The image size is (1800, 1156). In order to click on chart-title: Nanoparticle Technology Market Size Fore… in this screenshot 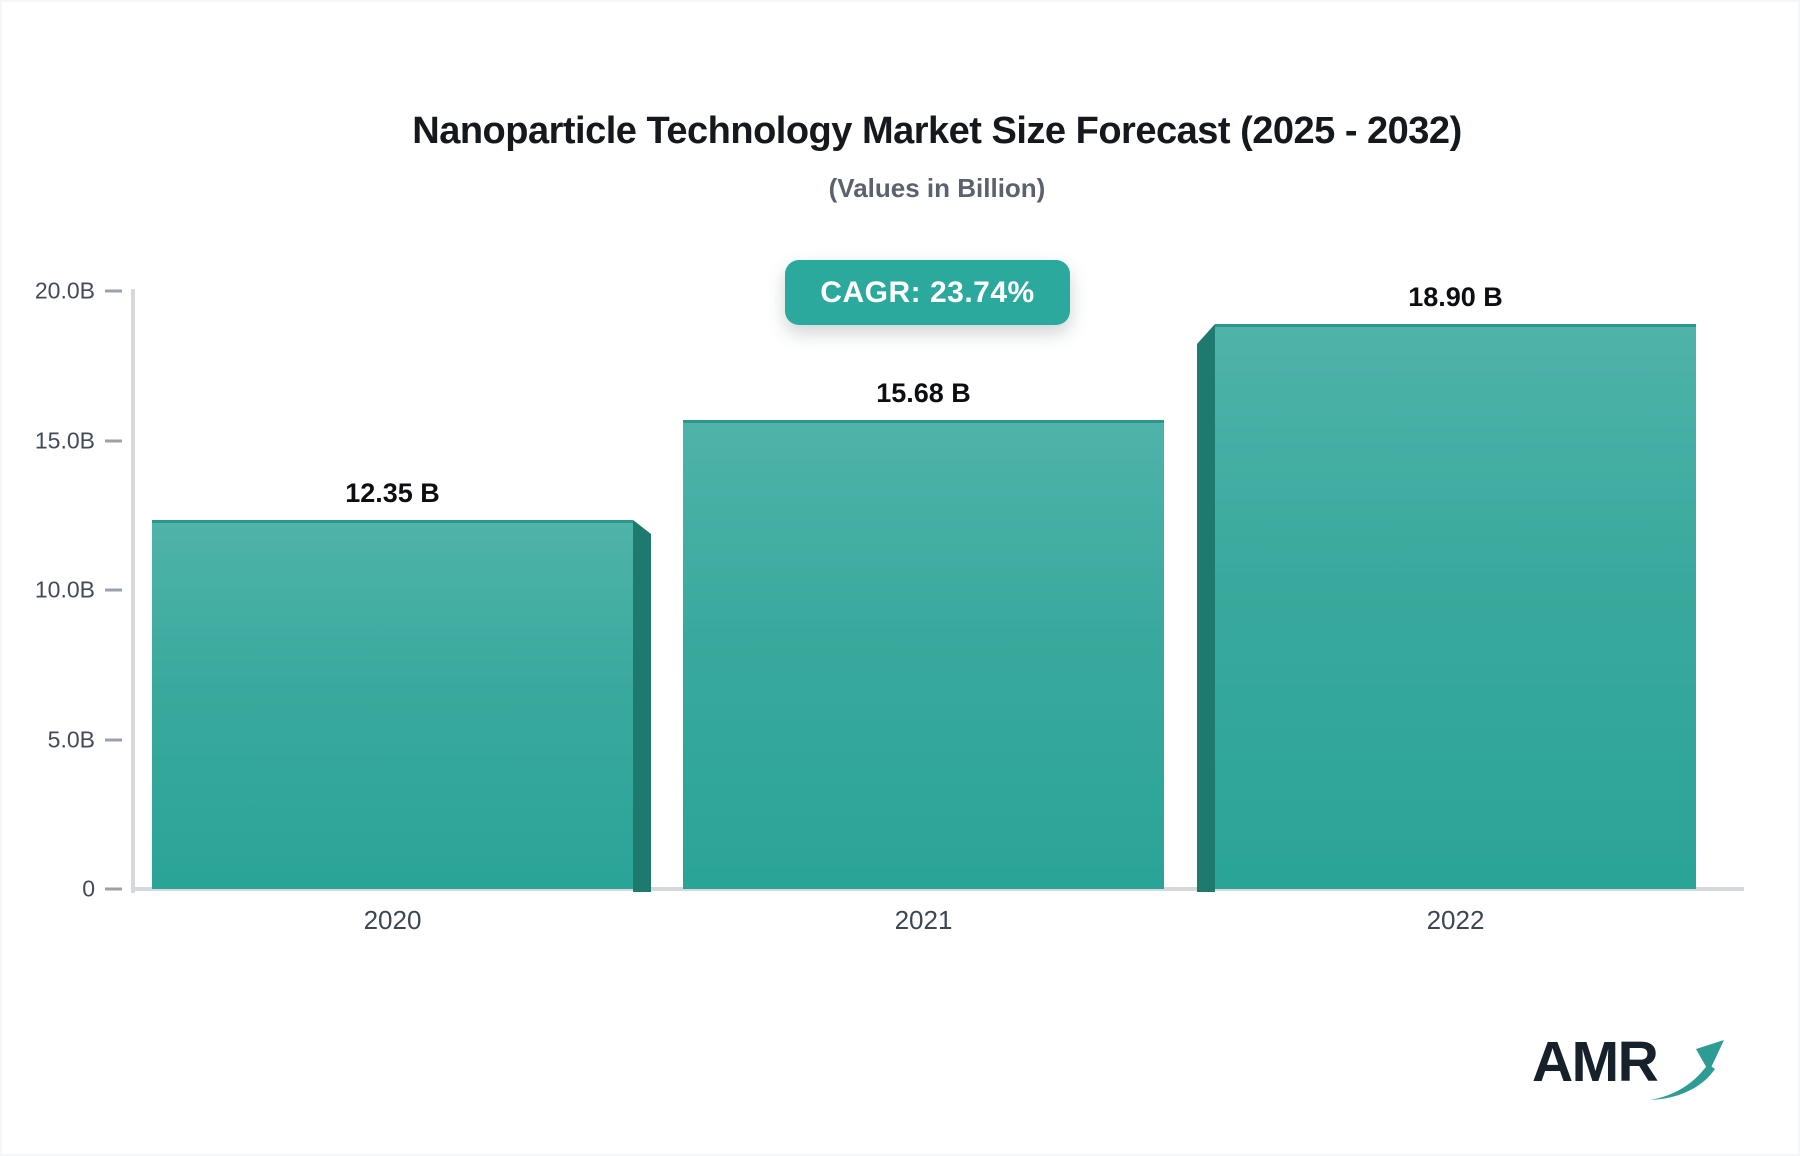, I will do `click(937, 131)`.